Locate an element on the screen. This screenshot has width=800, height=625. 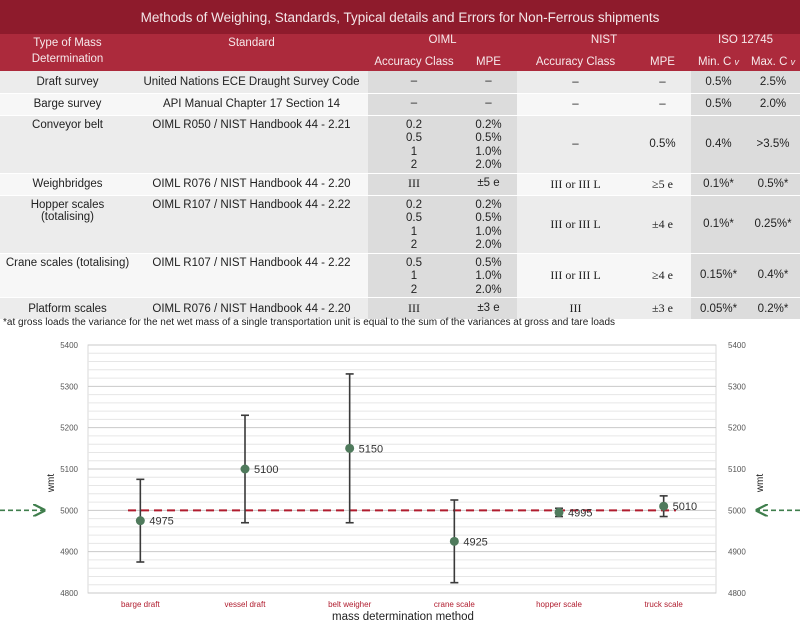
x-category-label: truck scale is located at coordinates (664, 604).